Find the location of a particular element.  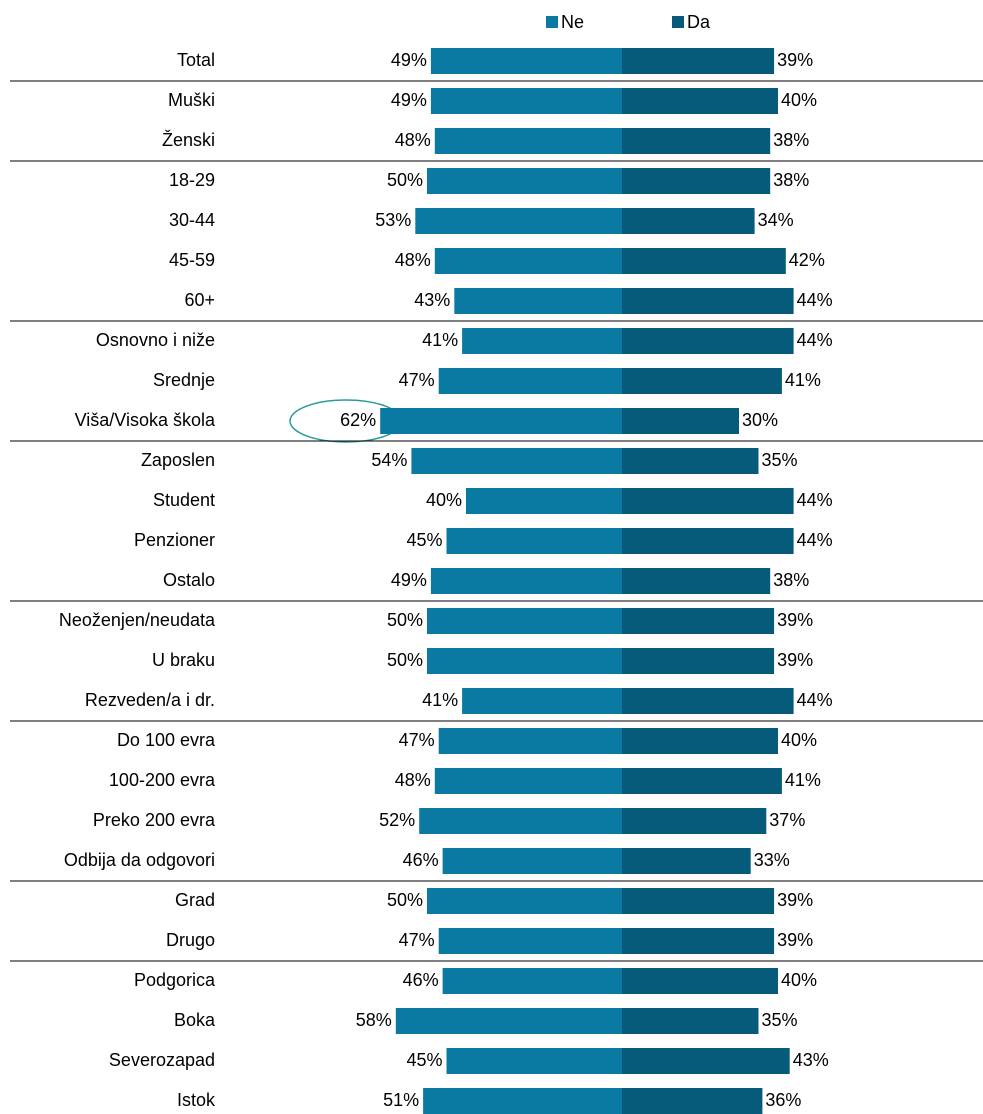

legend-label: Ne is located at coordinates (572, 22).